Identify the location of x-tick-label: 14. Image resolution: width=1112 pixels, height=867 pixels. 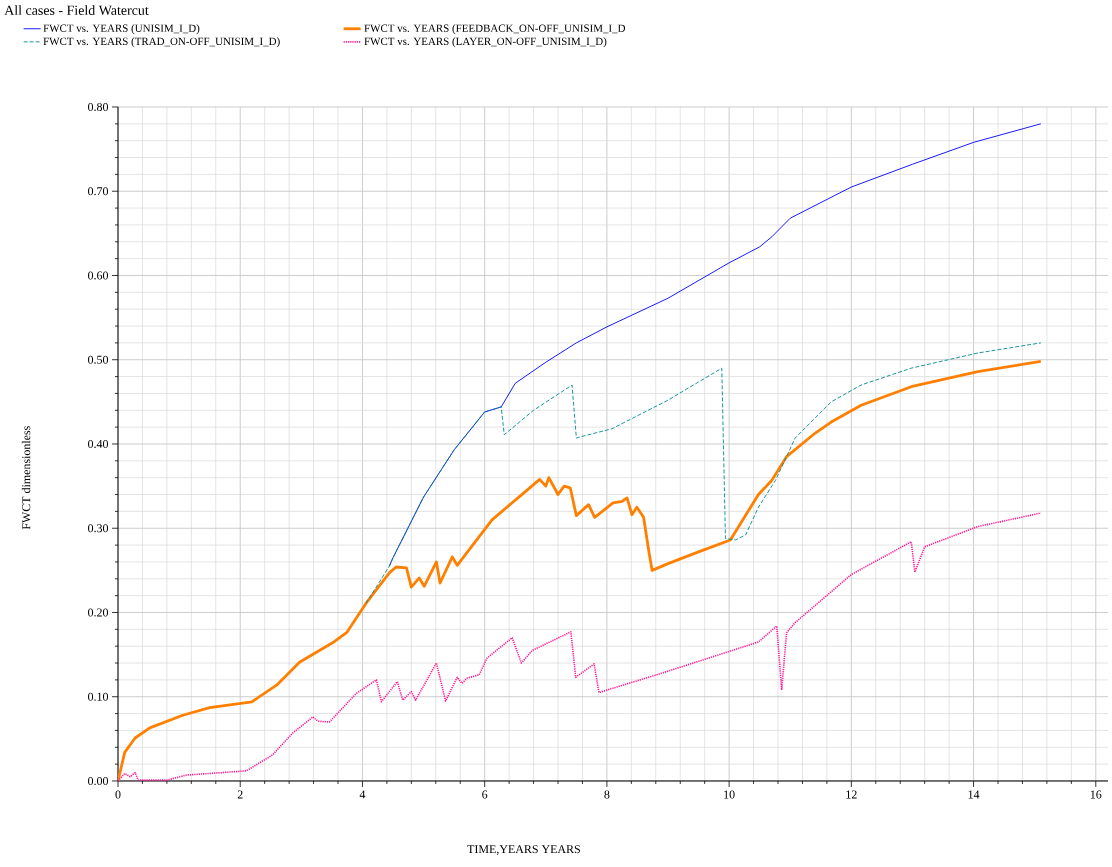
(974, 794).